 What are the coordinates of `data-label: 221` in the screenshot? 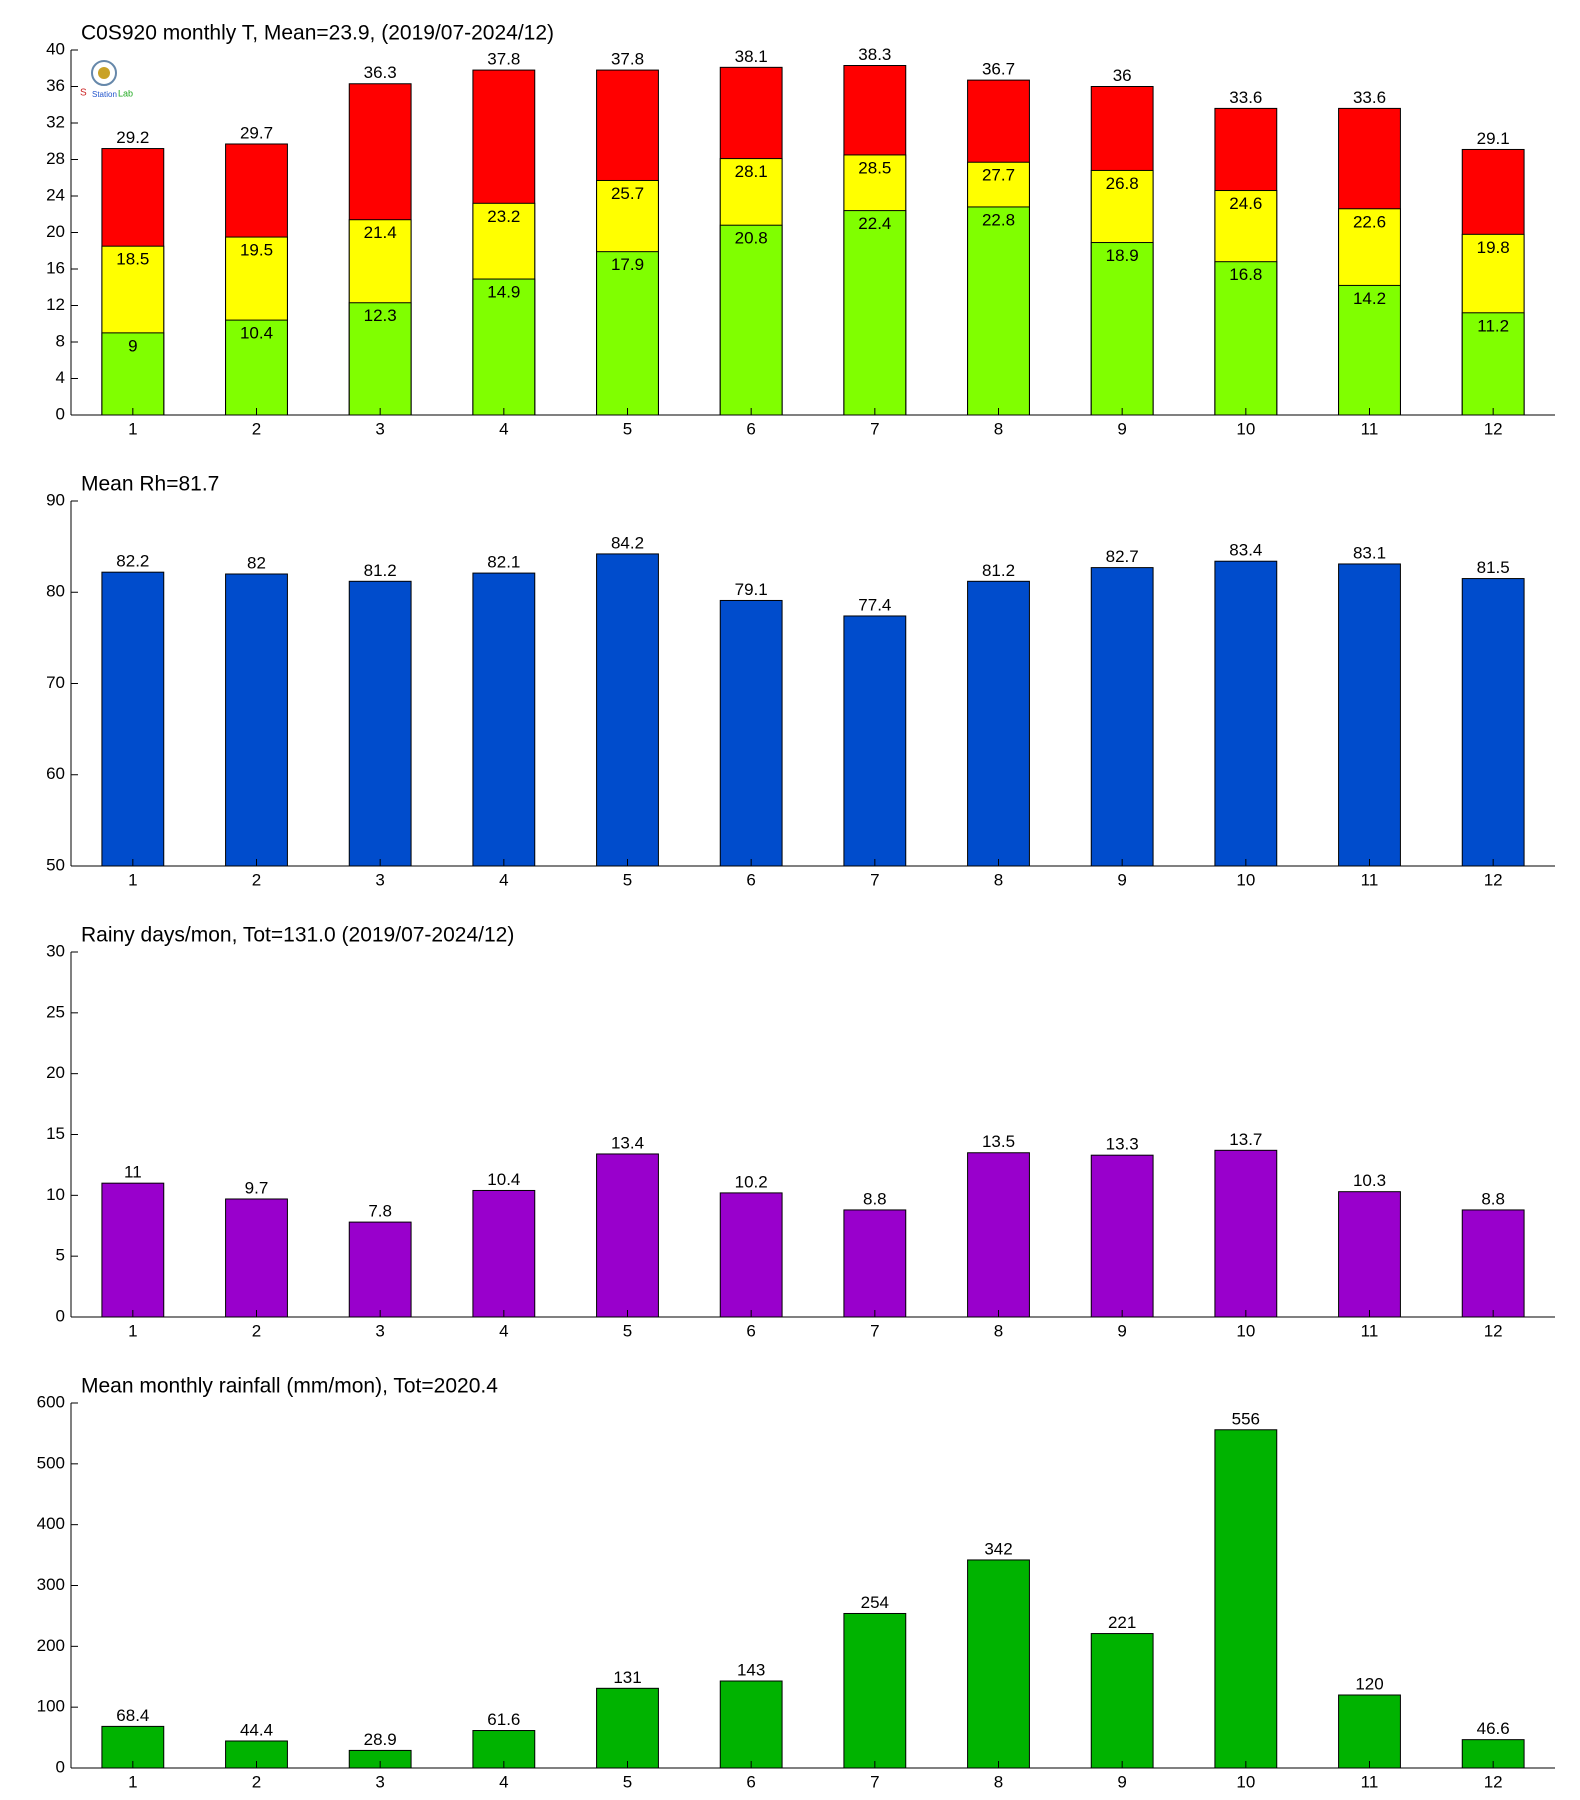 It's located at (1122, 1622).